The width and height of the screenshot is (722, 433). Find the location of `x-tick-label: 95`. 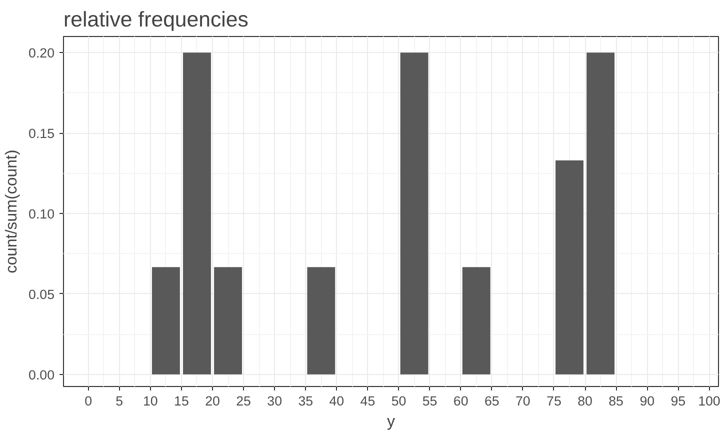

x-tick-label: 95 is located at coordinates (678, 401).